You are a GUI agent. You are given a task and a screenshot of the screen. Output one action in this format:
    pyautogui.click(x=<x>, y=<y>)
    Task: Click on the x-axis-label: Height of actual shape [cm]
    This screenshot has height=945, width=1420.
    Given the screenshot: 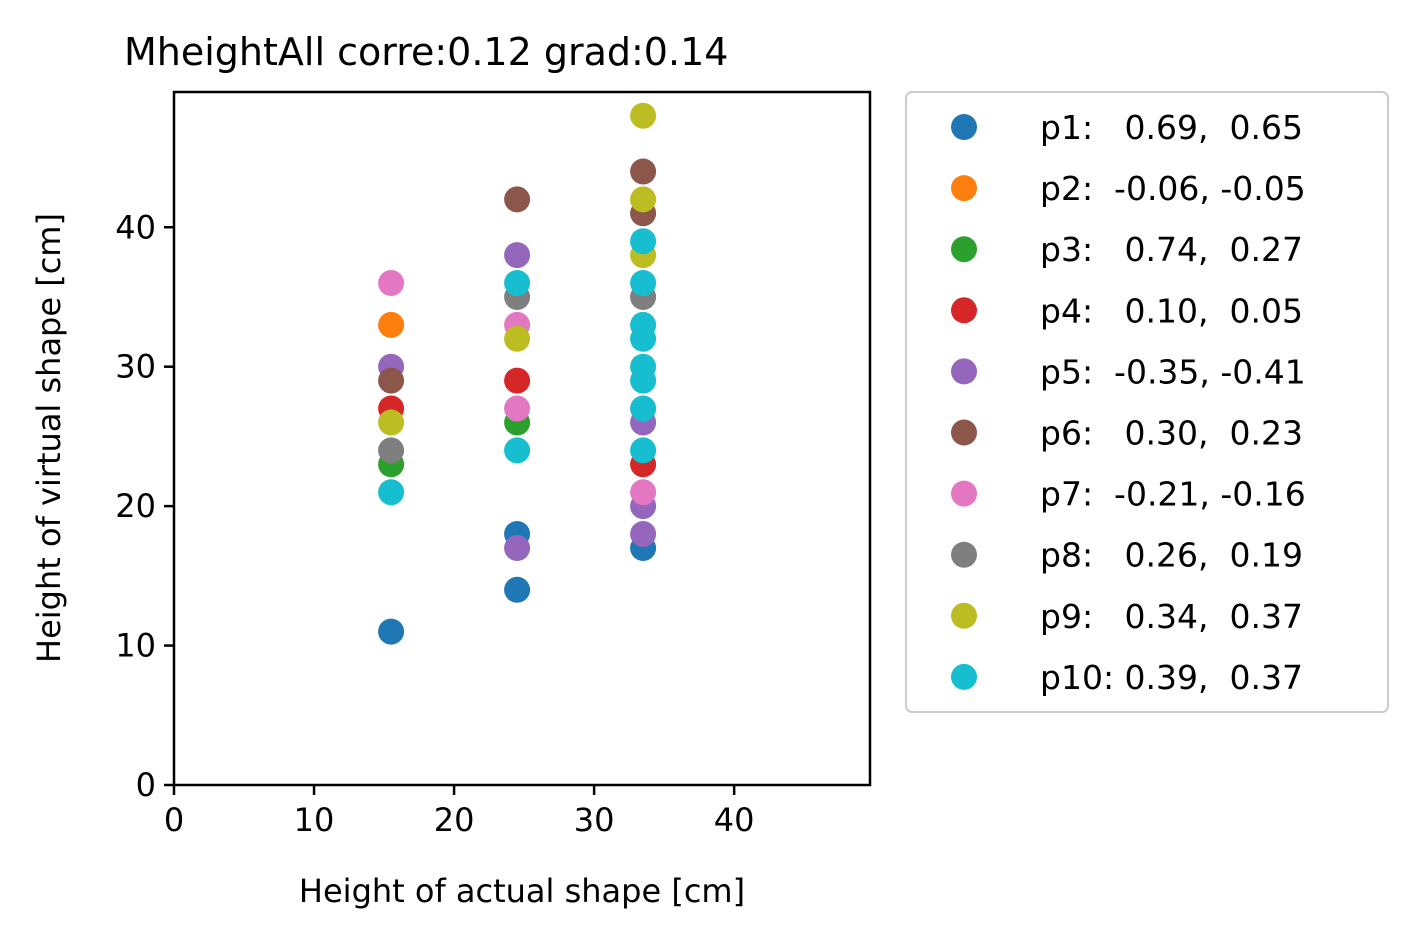 What is the action you would take?
    pyautogui.click(x=522, y=891)
    